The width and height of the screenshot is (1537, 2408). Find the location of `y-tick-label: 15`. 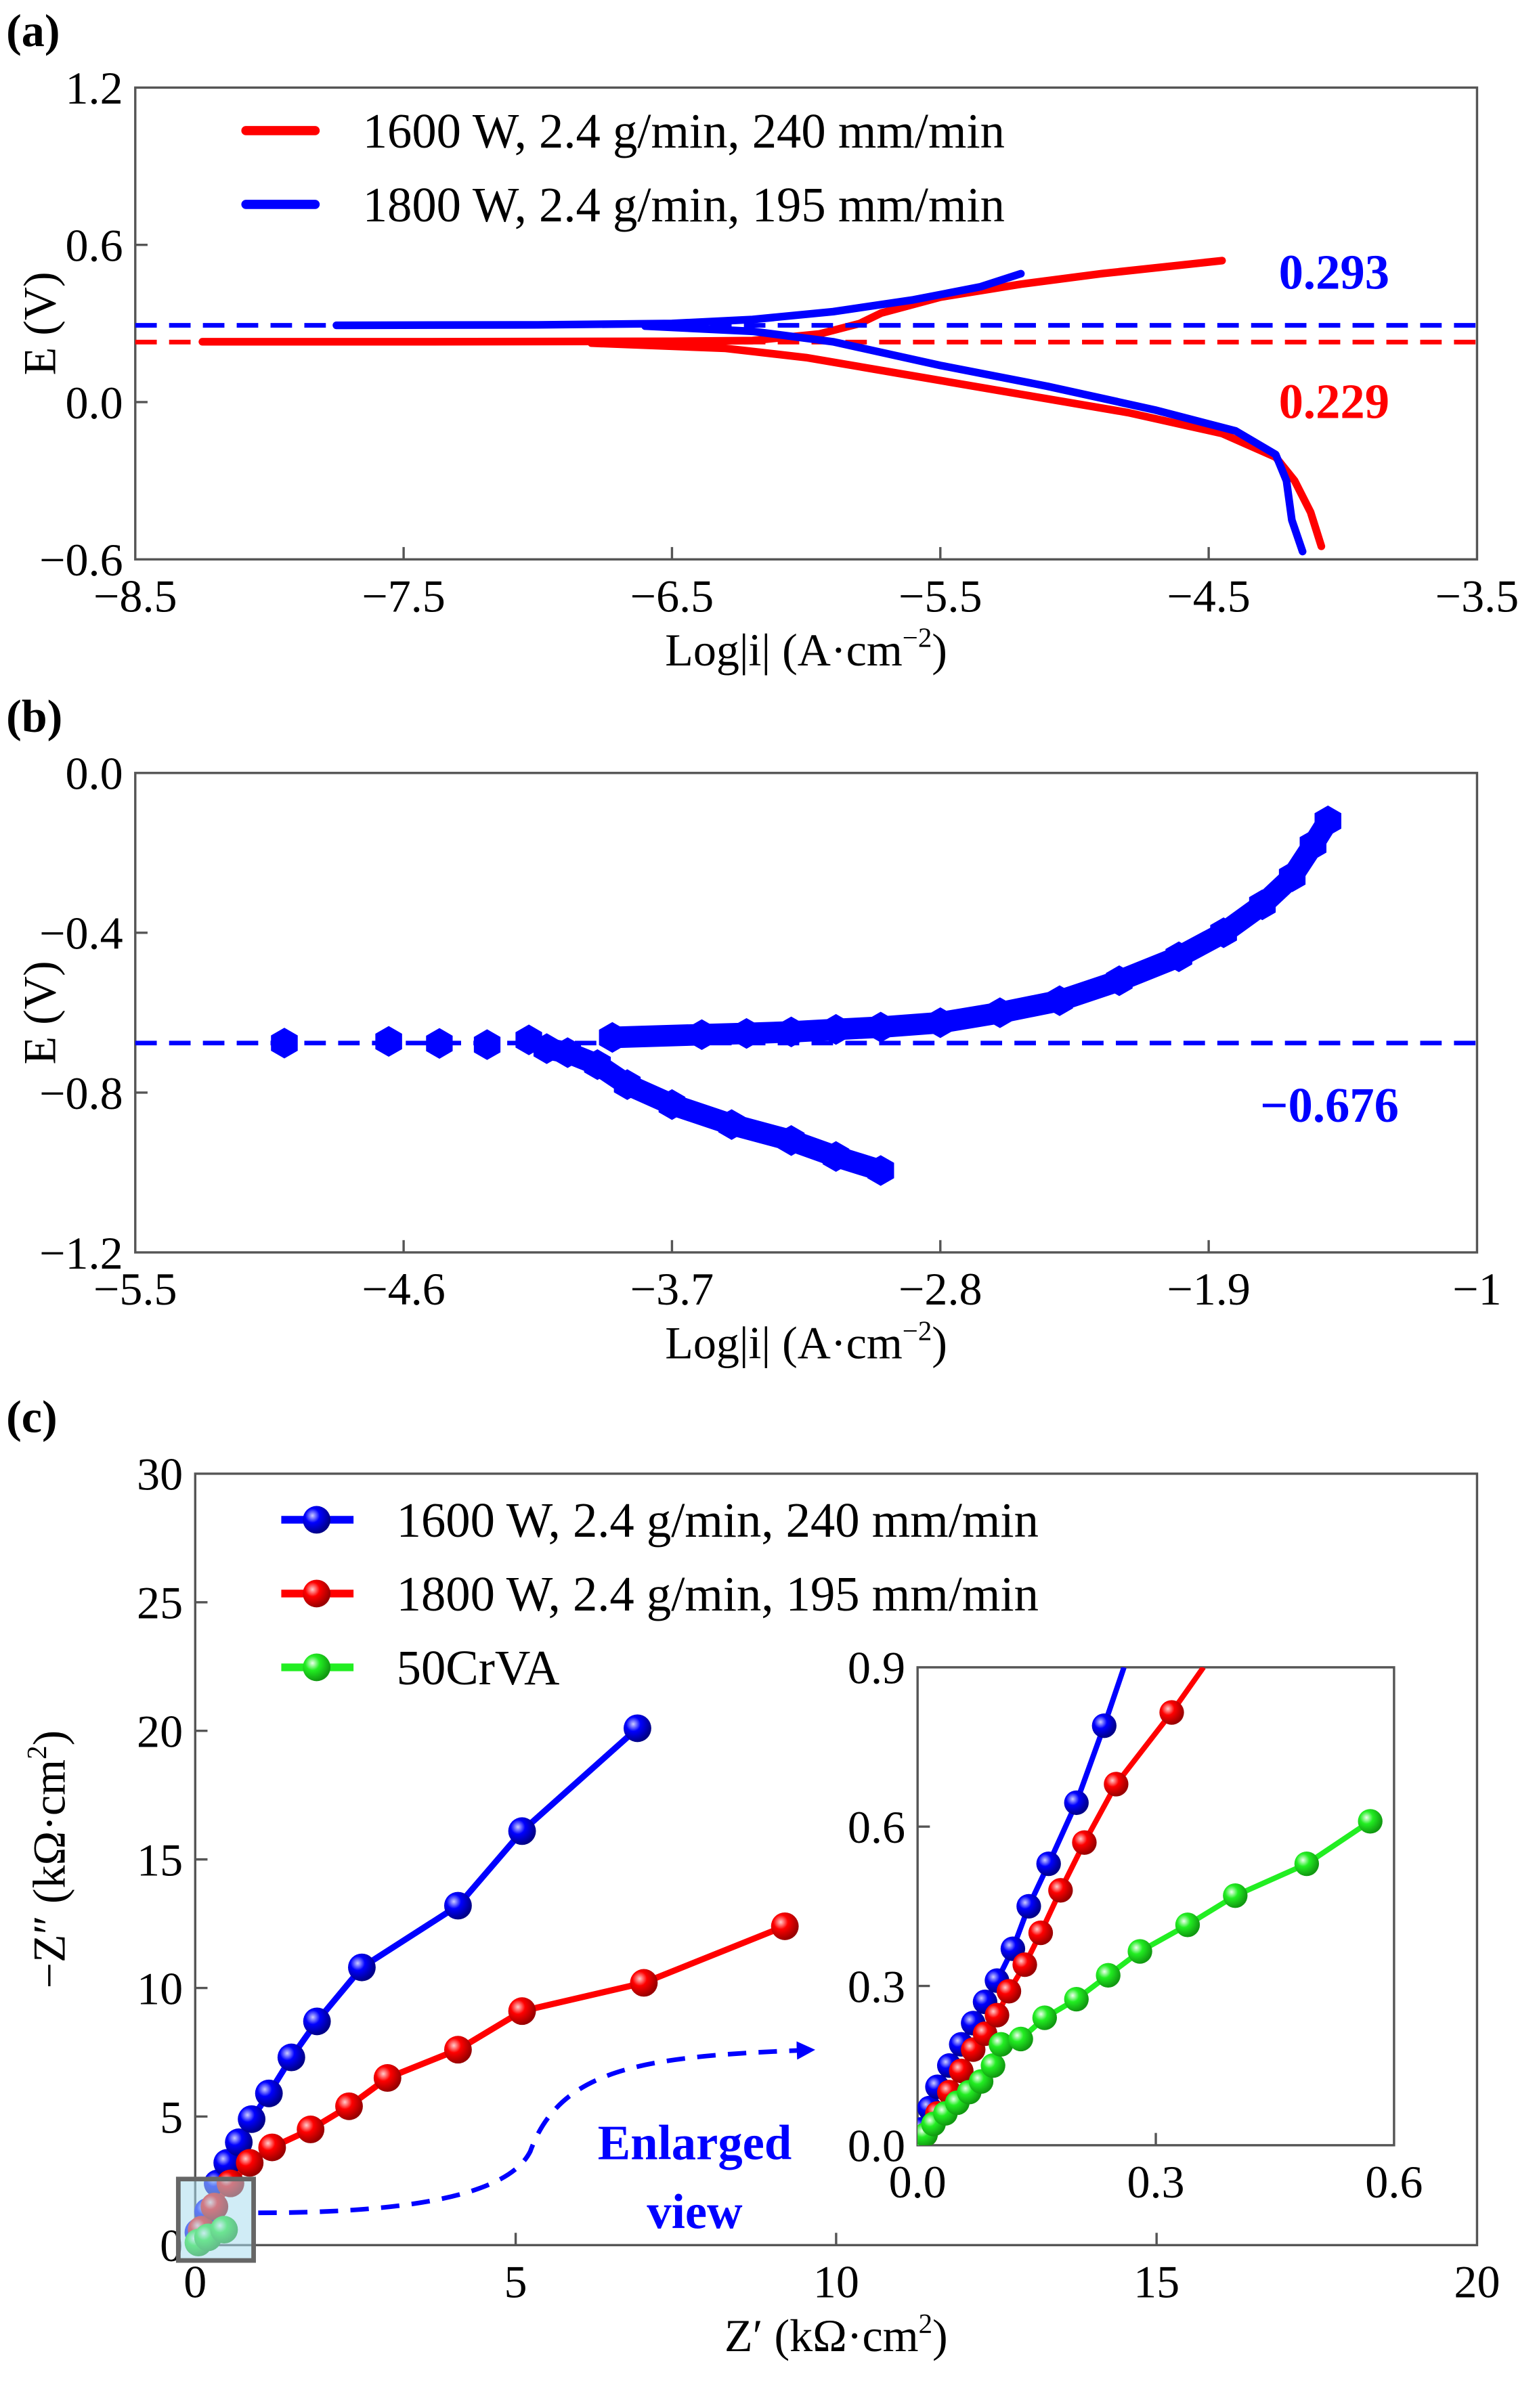

y-tick-label: 15 is located at coordinates (160, 1859).